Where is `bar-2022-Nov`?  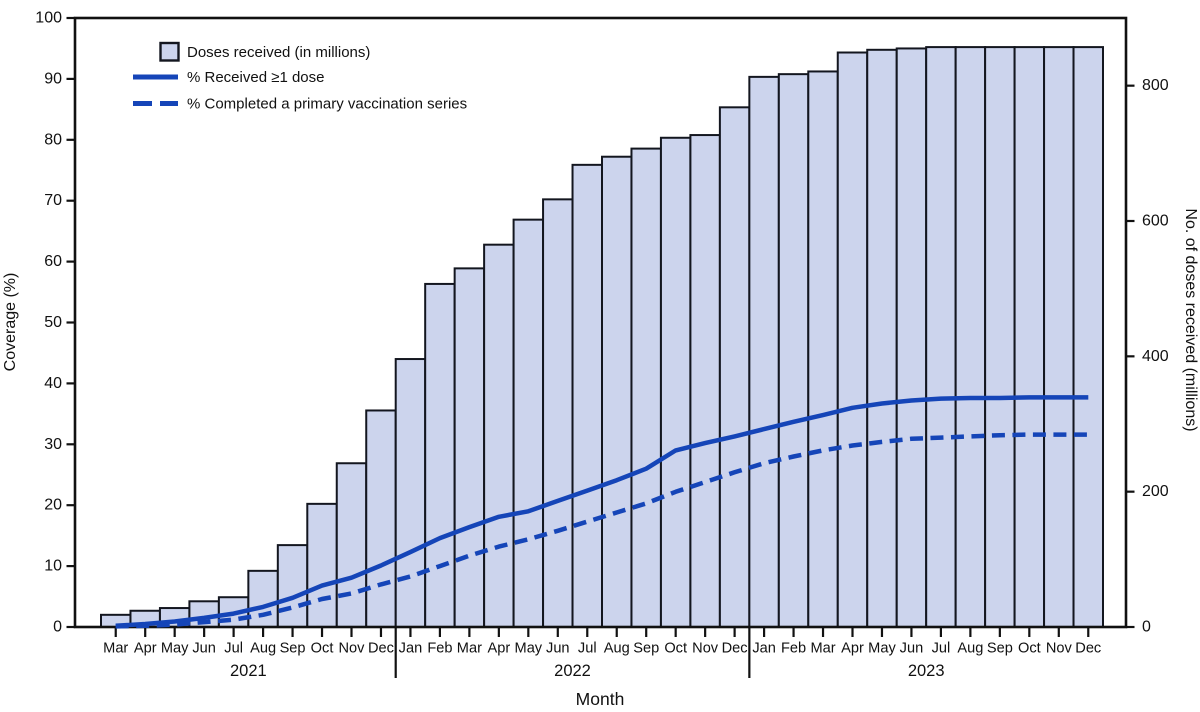 bar-2022-Nov is located at coordinates (705, 381).